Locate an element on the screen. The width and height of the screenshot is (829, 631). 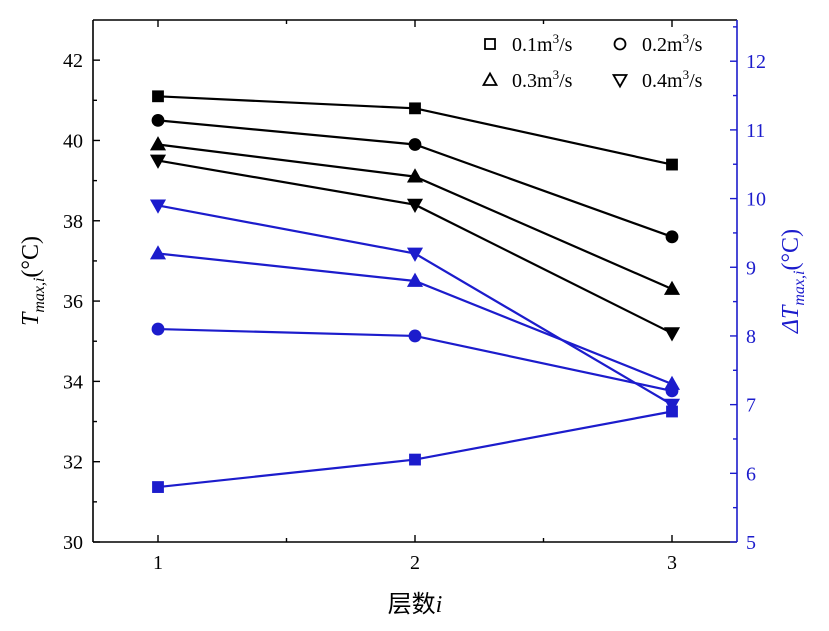
right-y-tick-label: 11 is located at coordinates (755, 131).